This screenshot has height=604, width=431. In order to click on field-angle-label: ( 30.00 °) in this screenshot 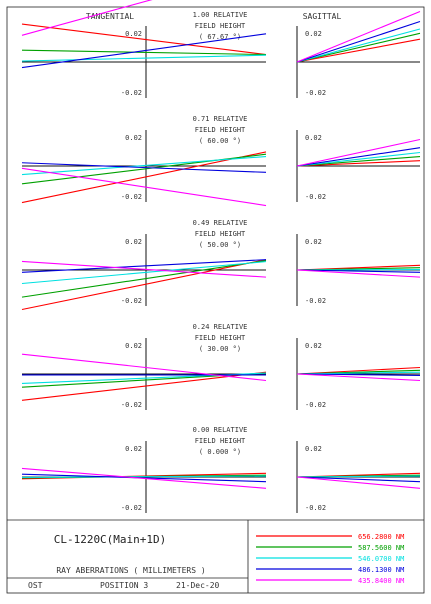, I will do `click(220, 349)`.